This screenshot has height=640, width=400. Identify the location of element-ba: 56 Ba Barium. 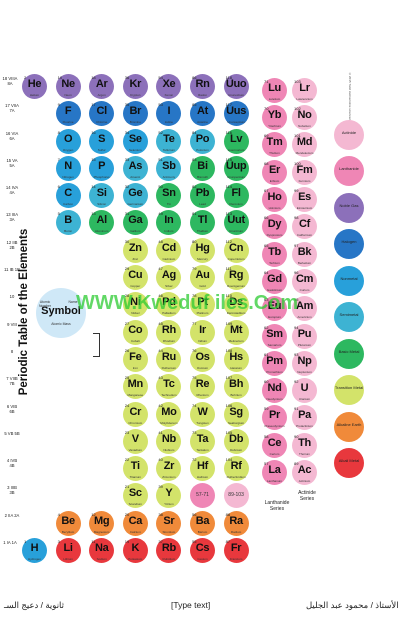
(202, 523).